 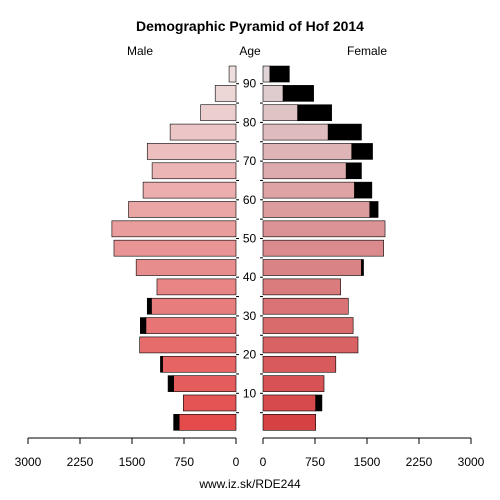 What do you see at coordinates (250, 316) in the screenshot?
I see `age-tick-label-30: 30` at bounding box center [250, 316].